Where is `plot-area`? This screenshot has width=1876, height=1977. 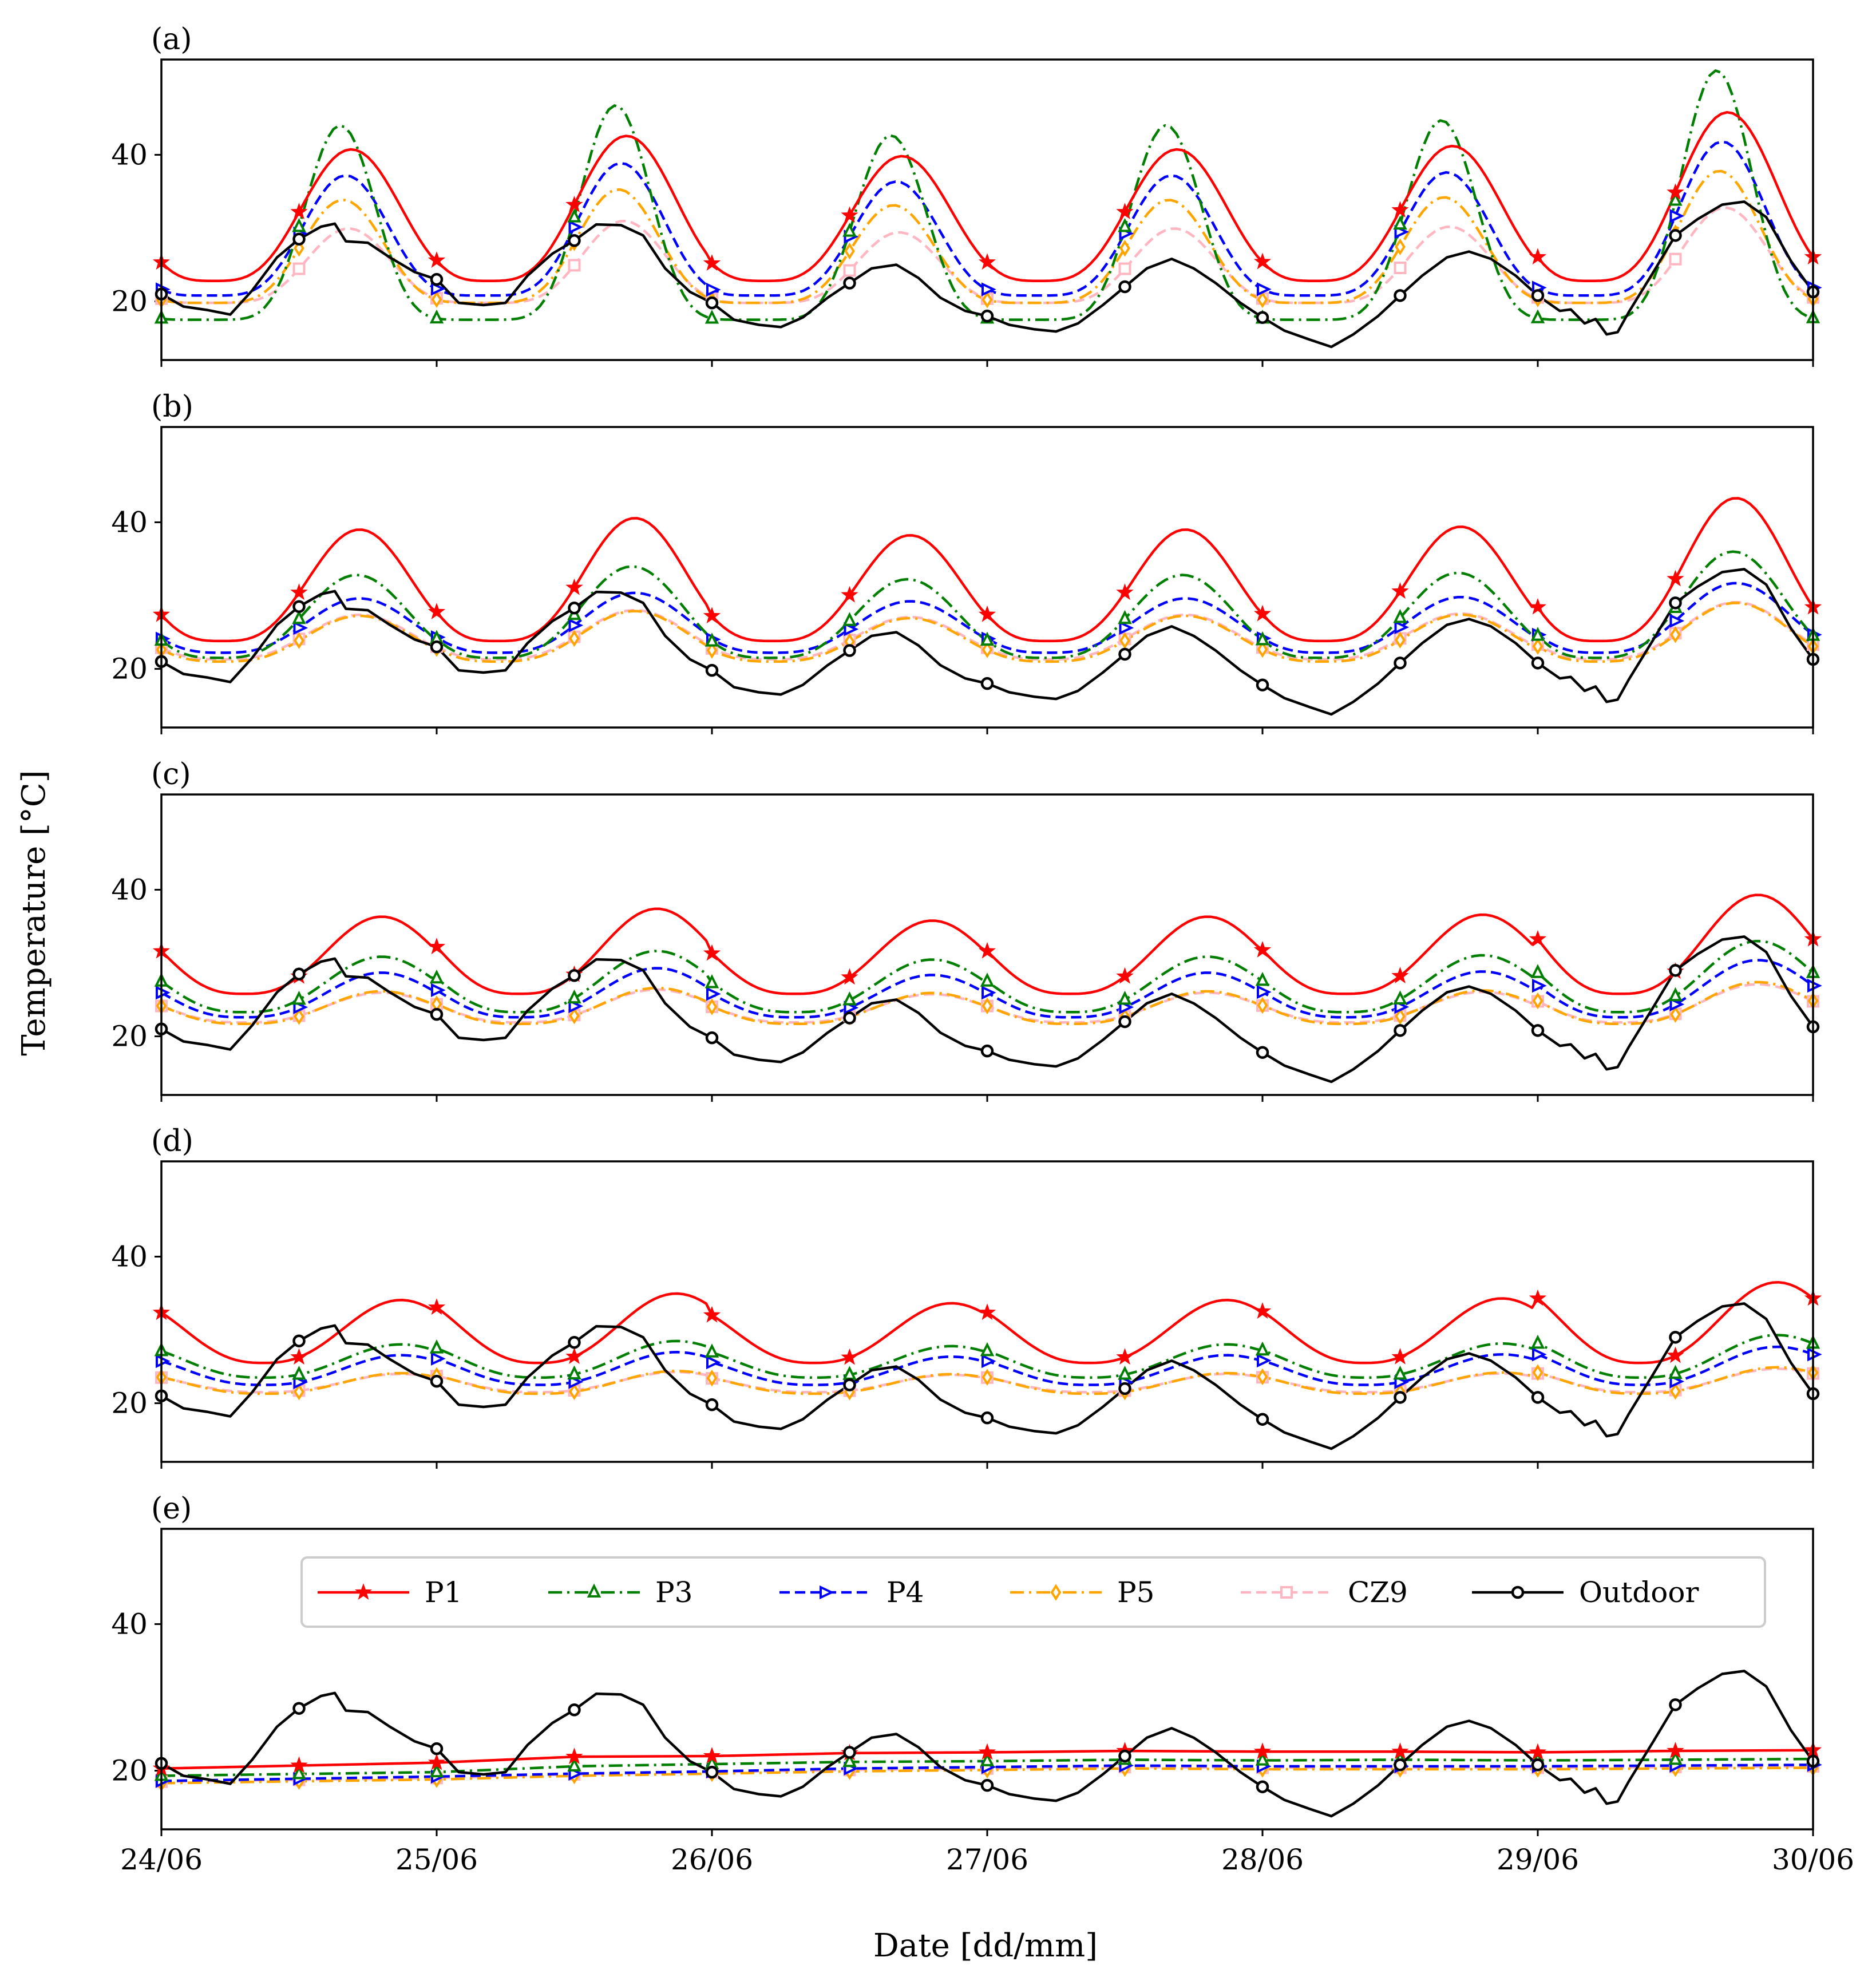 plot-area is located at coordinates (987, 1744).